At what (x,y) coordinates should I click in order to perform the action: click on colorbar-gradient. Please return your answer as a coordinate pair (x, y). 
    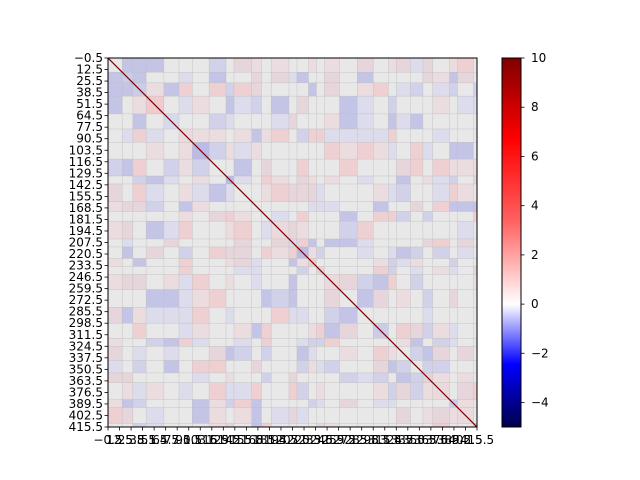
    Looking at the image, I should click on (511, 242).